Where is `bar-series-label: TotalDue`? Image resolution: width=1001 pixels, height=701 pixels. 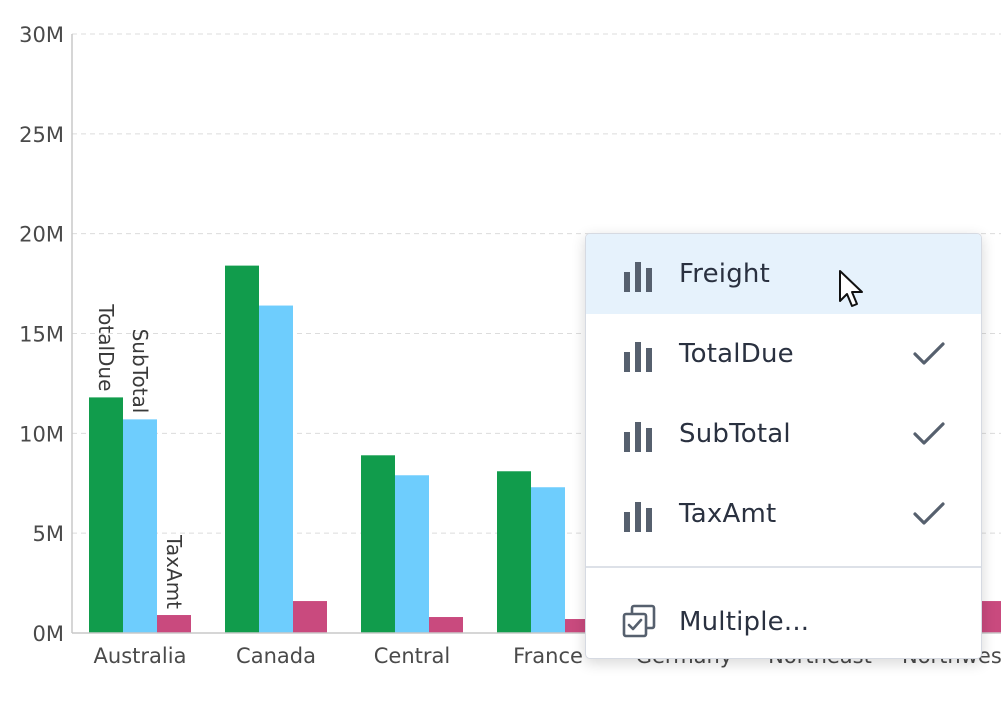 bar-series-label: TotalDue is located at coordinates (106, 347).